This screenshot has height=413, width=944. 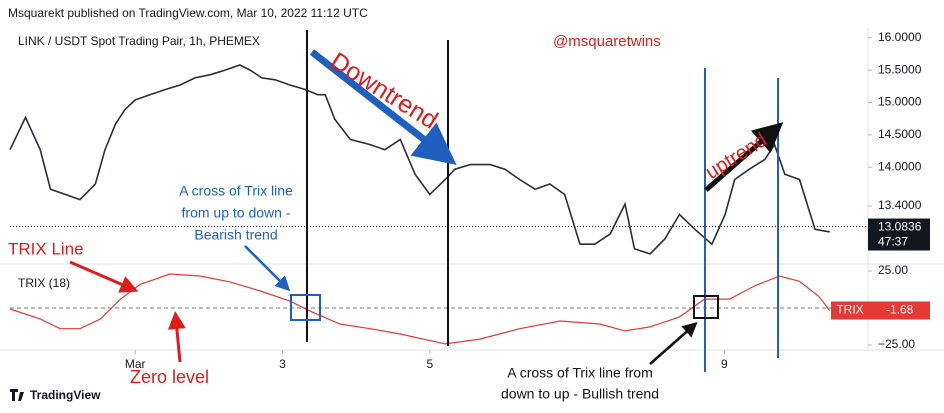 I want to click on x-tick-label: 5, so click(x=429, y=364).